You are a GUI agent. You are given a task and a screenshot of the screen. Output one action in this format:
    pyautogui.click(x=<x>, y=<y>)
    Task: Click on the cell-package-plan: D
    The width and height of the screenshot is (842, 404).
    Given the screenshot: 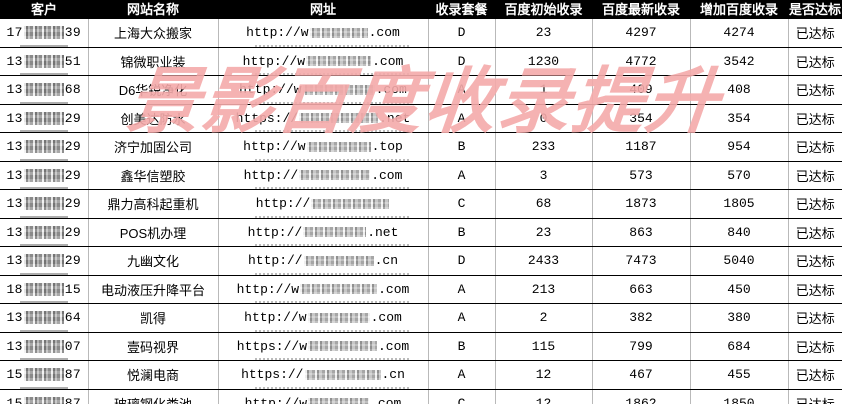 What is the action you would take?
    pyautogui.click(x=462, y=261)
    